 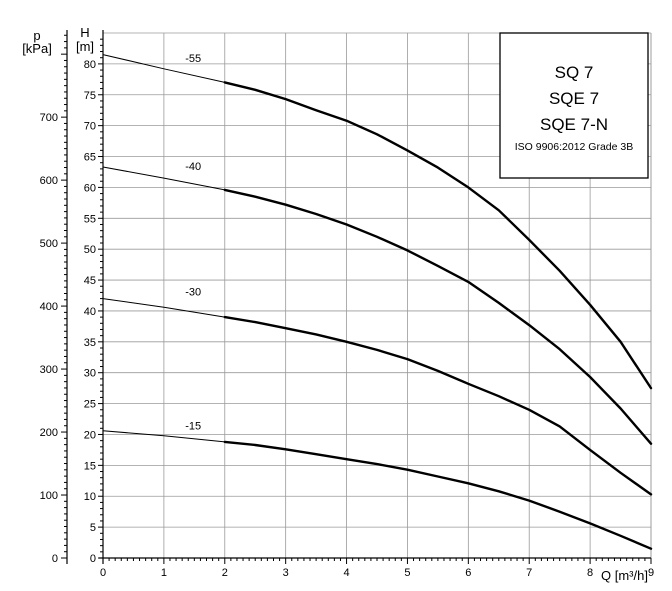 What do you see at coordinates (529, 573) in the screenshot?
I see `x-tick-label: 7` at bounding box center [529, 573].